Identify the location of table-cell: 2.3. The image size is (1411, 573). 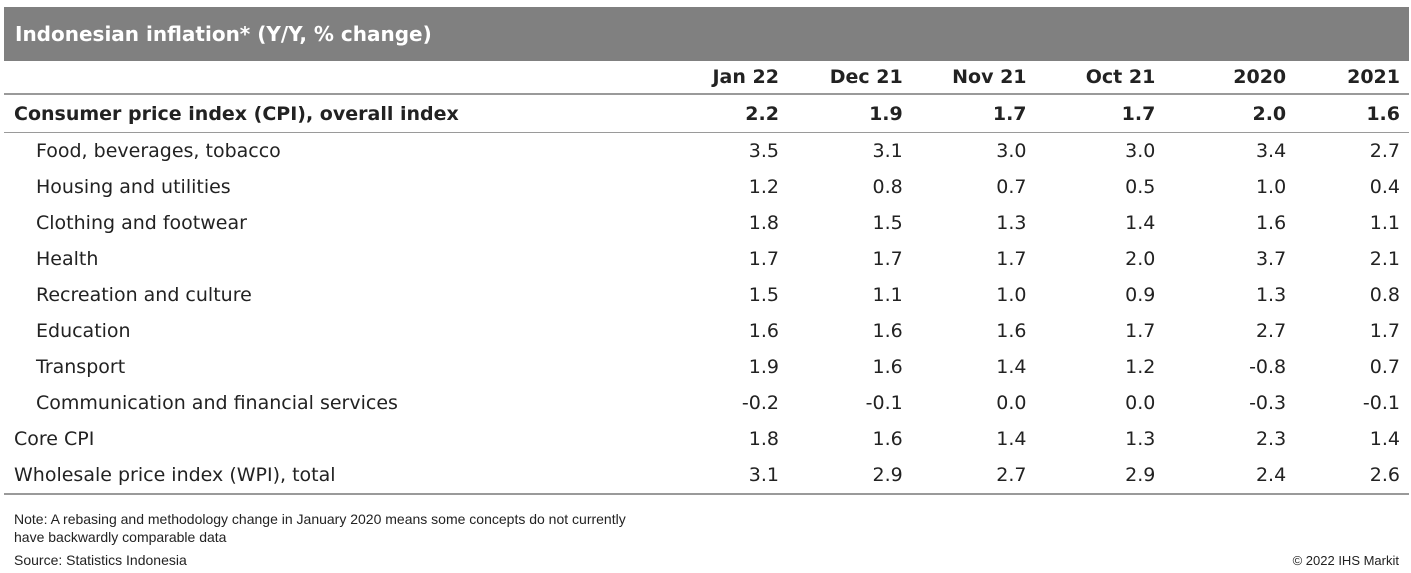
(1271, 439).